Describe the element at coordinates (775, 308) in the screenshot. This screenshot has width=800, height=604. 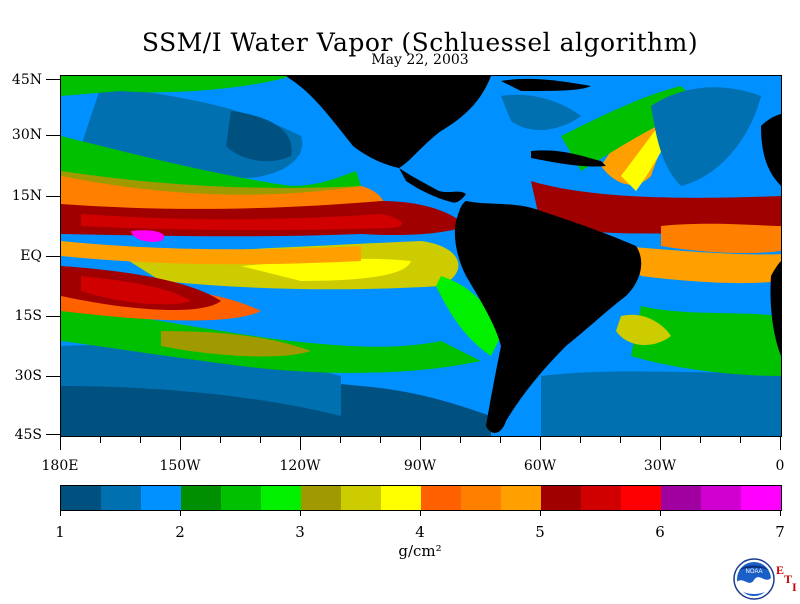
I see `africa-coast` at that location.